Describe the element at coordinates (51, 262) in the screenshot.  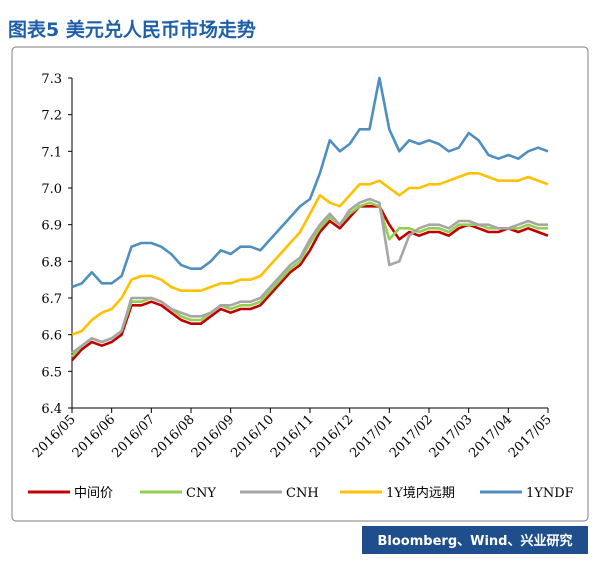
I see `y-tick-label: 6.8` at that location.